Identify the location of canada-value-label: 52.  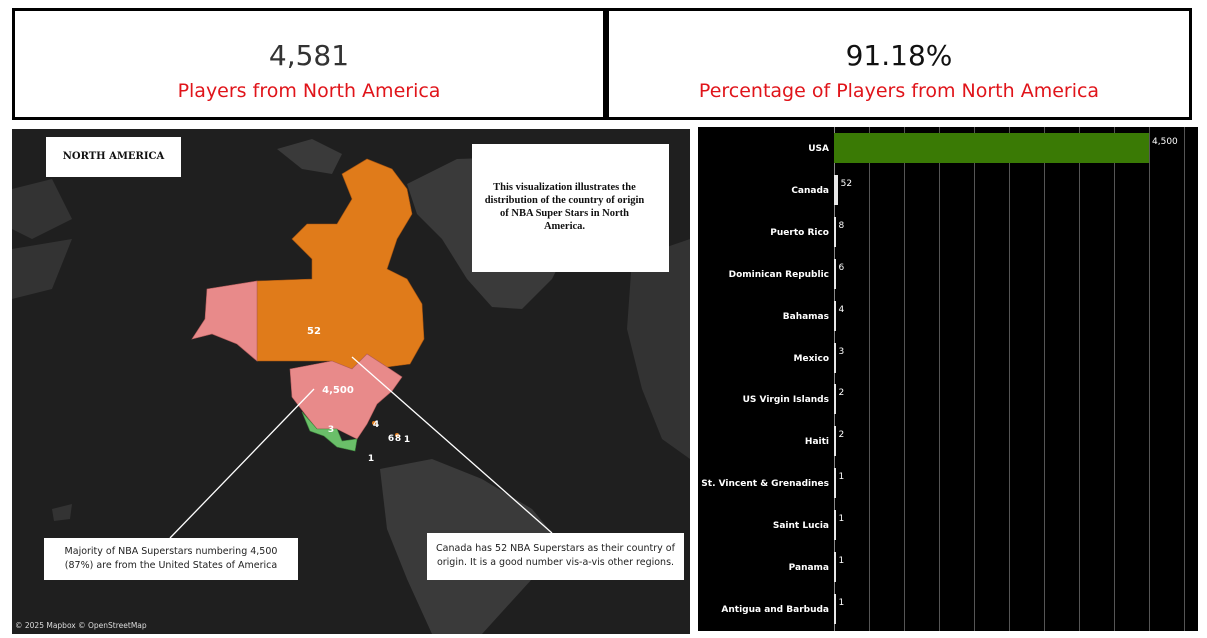
(314, 331).